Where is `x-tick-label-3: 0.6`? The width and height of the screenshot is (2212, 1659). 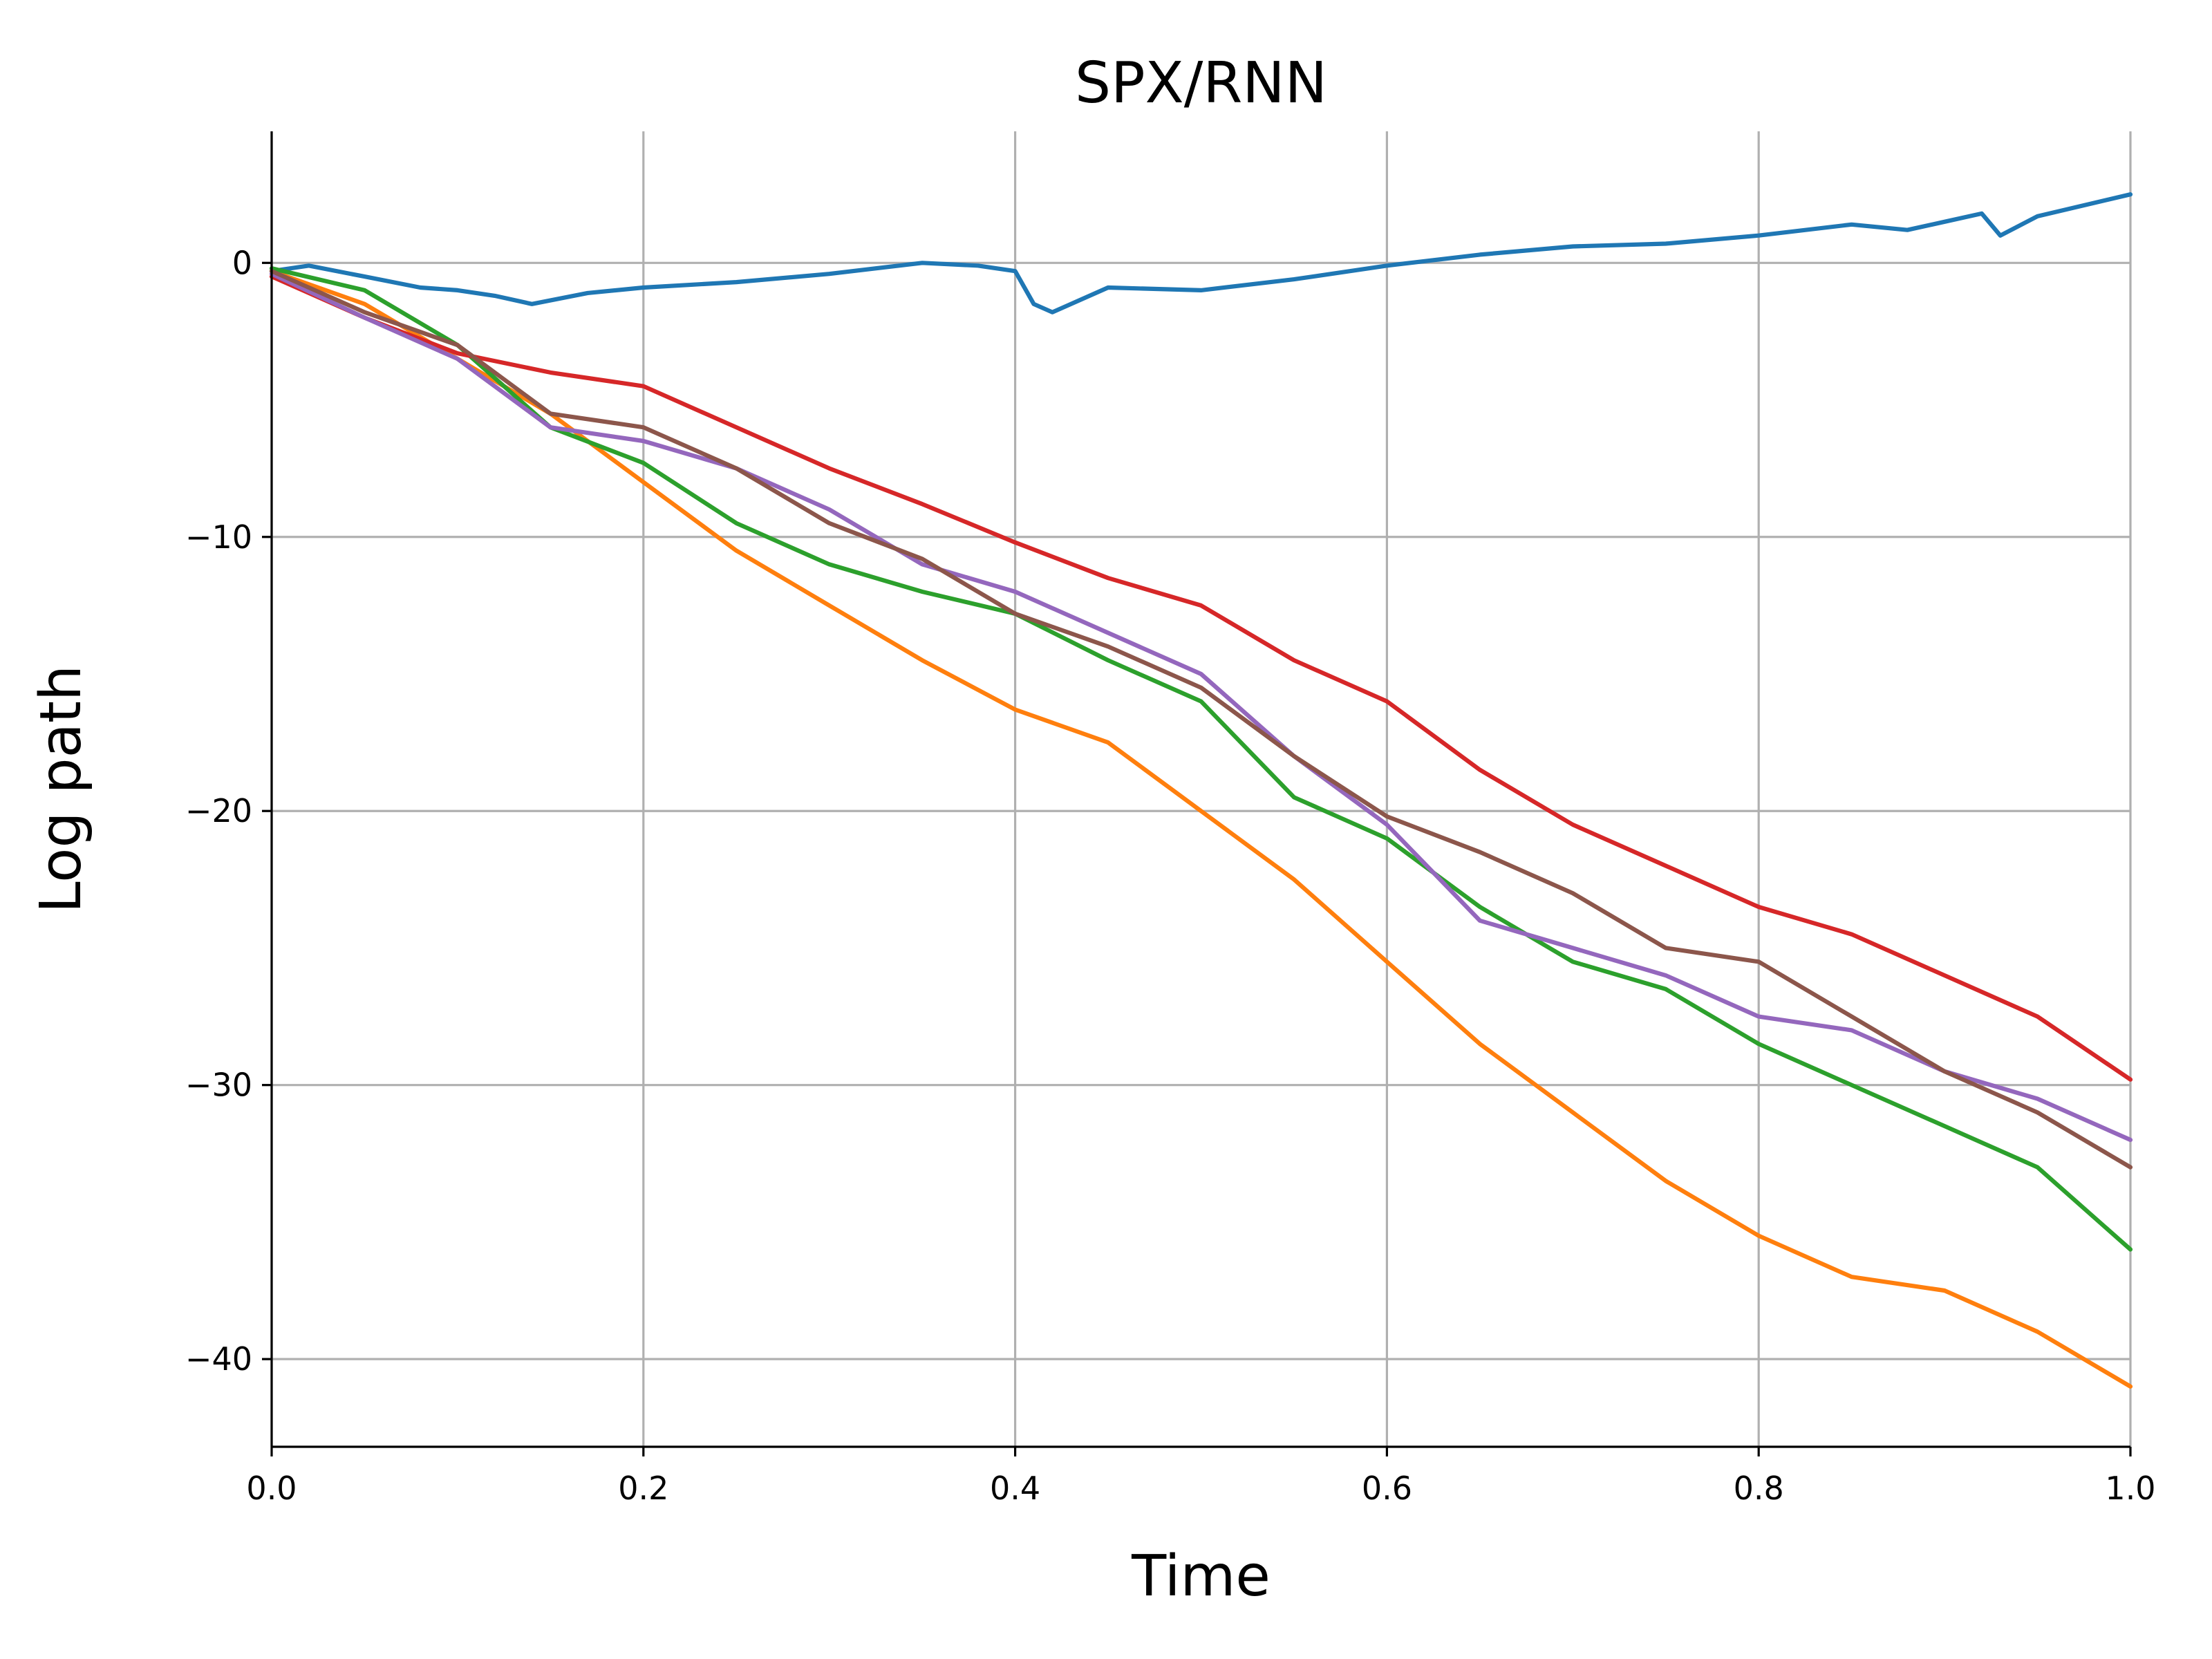 x-tick-label-3: 0.6 is located at coordinates (1387, 1488).